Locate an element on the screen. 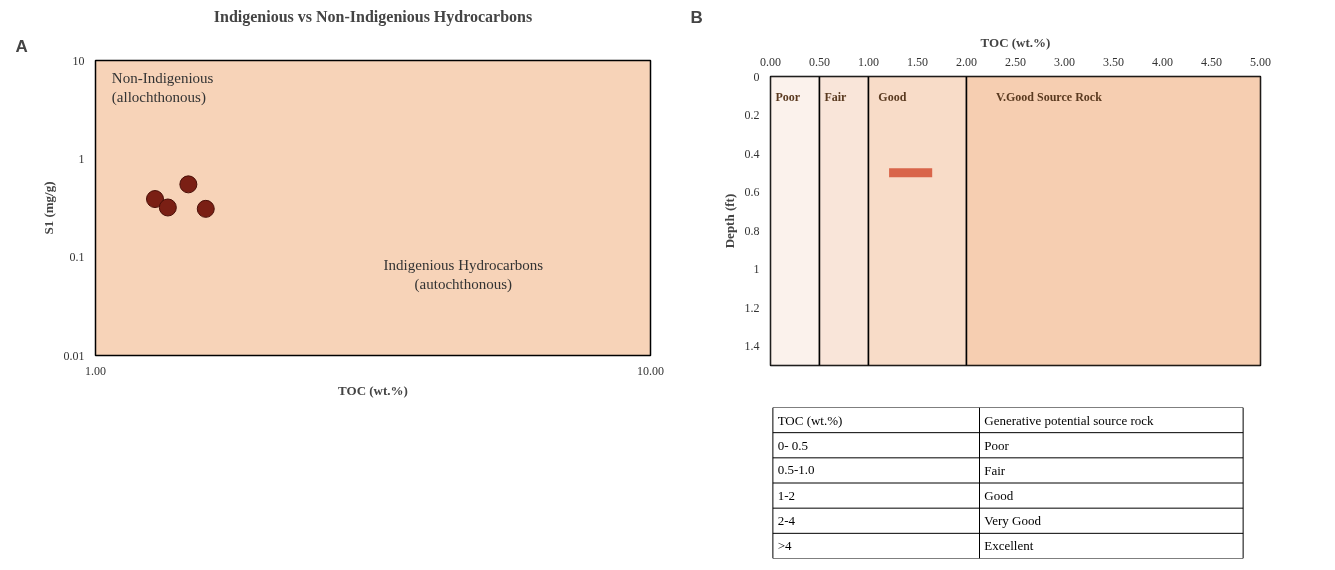 Image resolution: width=1335 pixels, height=570 pixels. annotation: Indigenious Hydrocarbons (autochthonous) is located at coordinates (463, 275).